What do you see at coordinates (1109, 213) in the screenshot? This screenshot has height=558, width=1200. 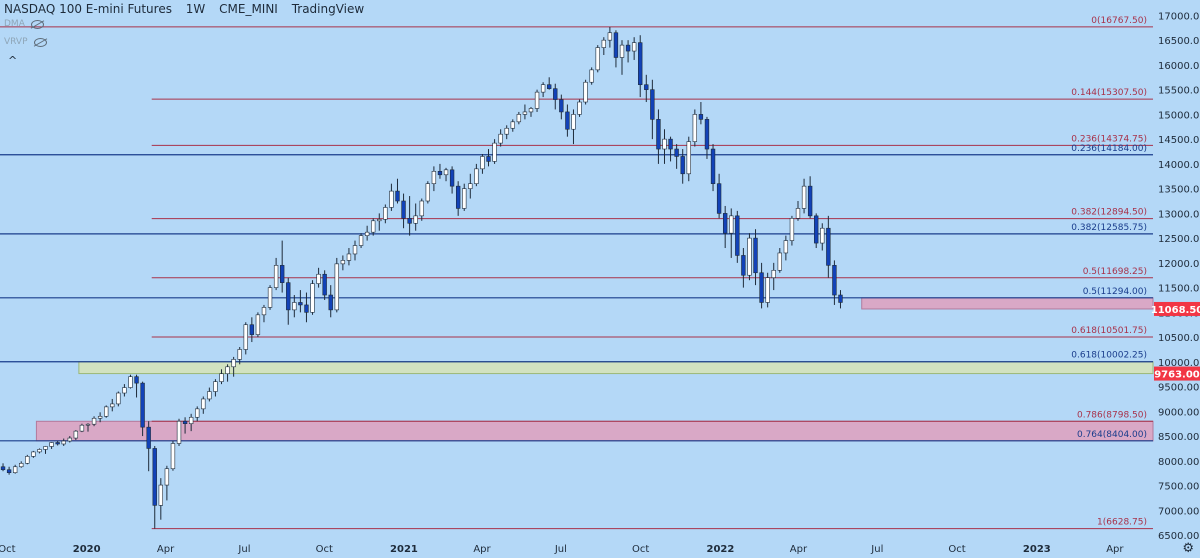 I see `fib-label: 0.382(12894.50)` at bounding box center [1109, 213].